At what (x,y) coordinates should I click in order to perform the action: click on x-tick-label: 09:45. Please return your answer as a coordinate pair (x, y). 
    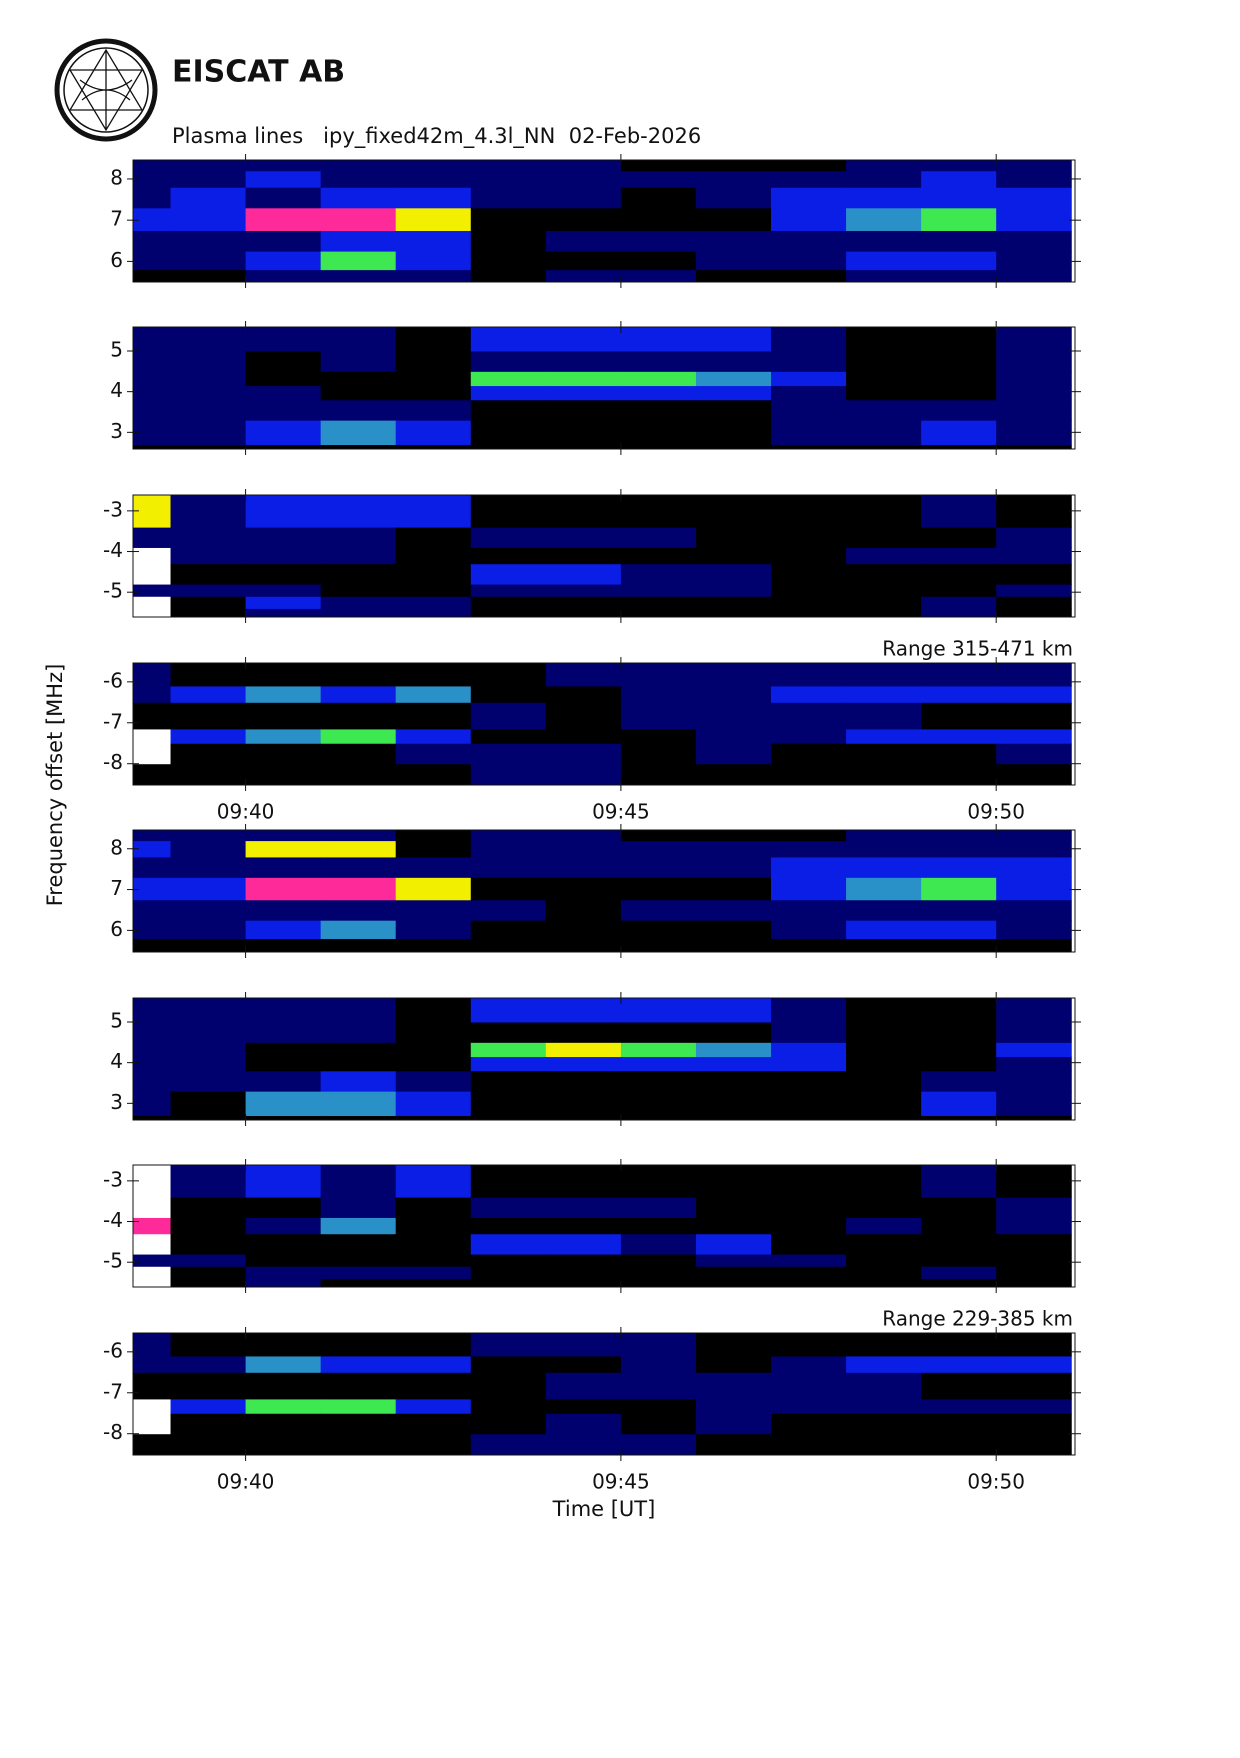
    Looking at the image, I should click on (621, 812).